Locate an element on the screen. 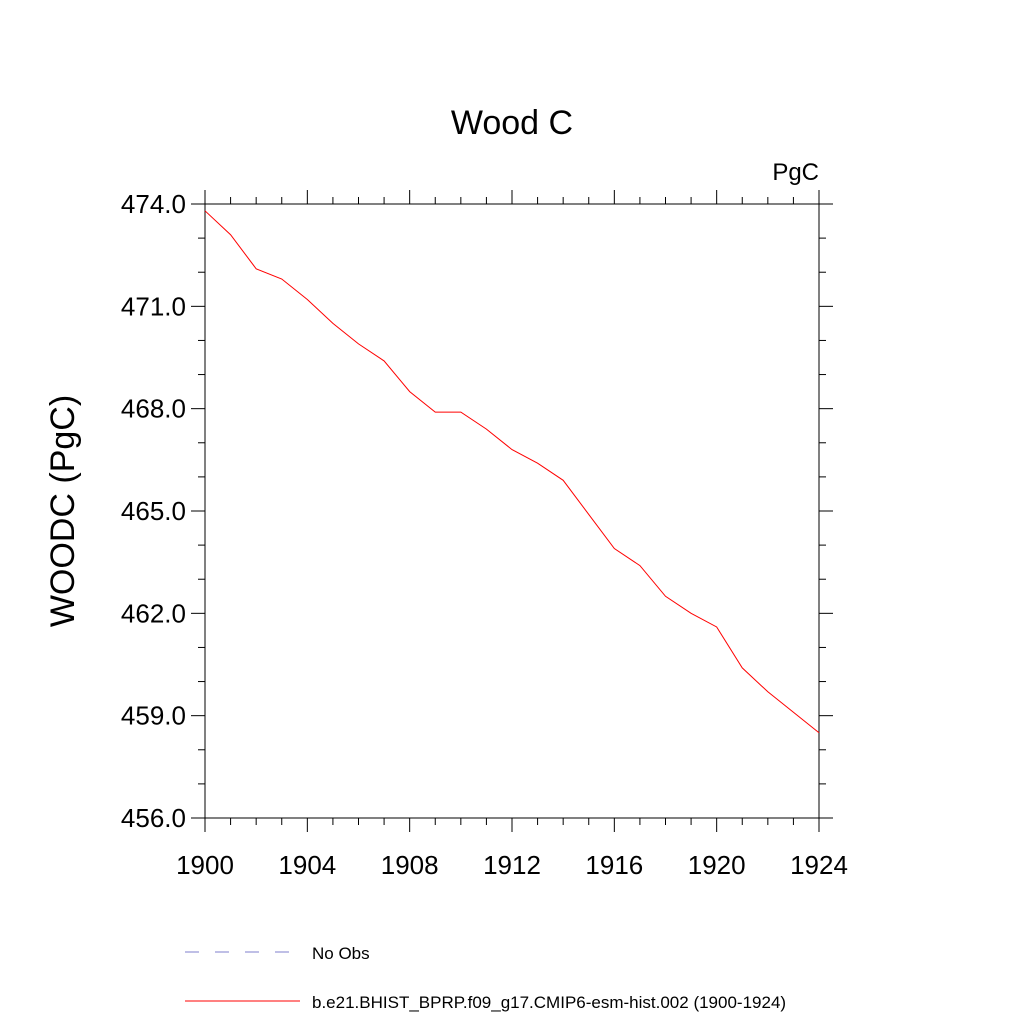  y-tick-label: 465.0 is located at coordinates (153, 511).